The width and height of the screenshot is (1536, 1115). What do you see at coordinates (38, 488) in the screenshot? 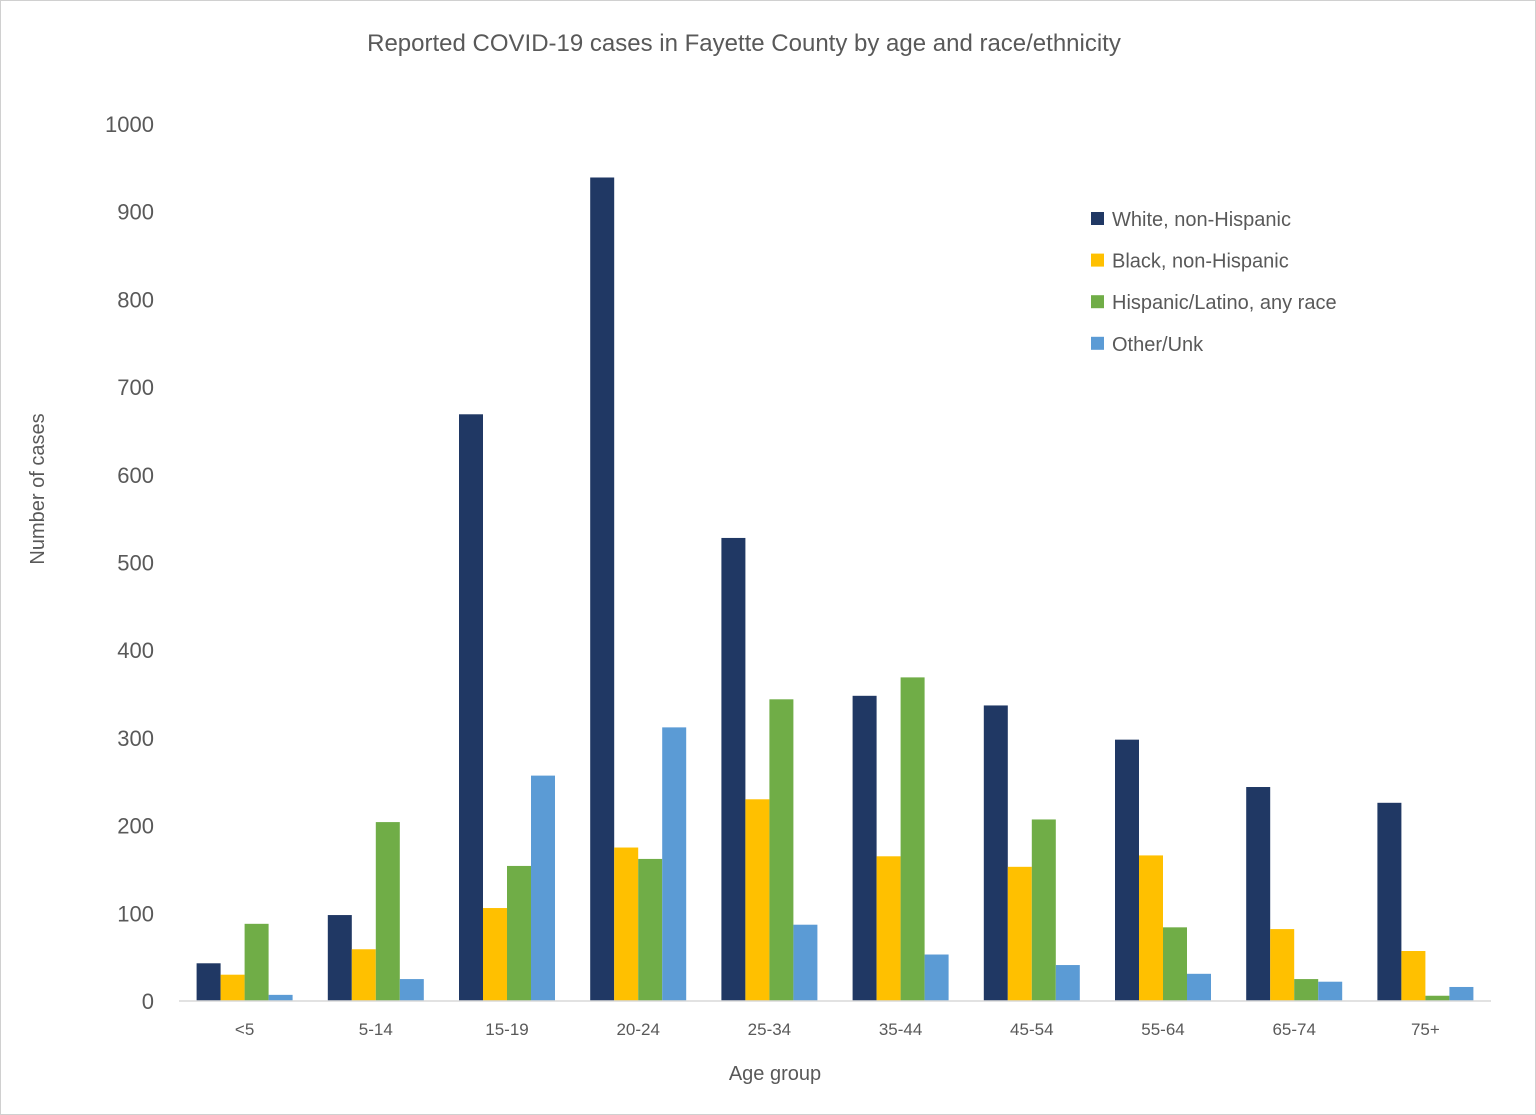
I see `y-axis-title: Number of cases` at bounding box center [38, 488].